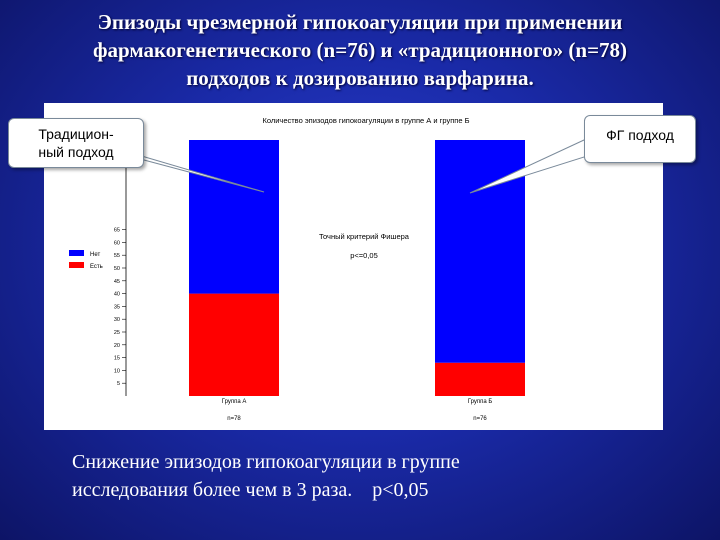 Image resolution: width=720 pixels, height=540 pixels. What do you see at coordinates (234, 217) in the screenshot?
I see `bar-group-a-net` at bounding box center [234, 217].